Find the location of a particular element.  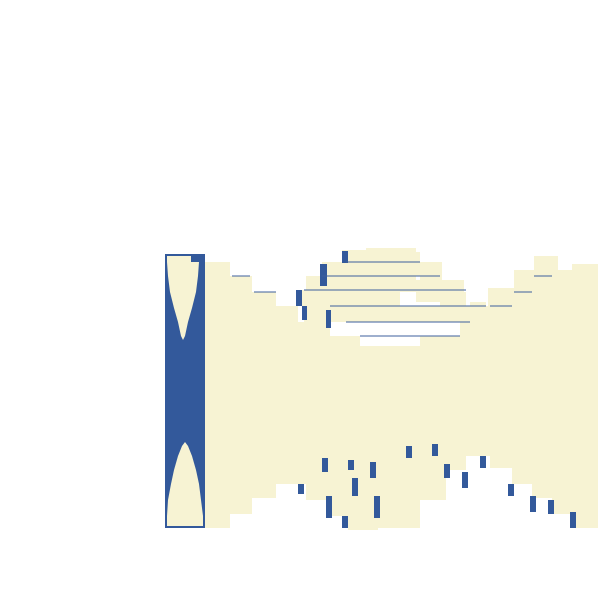

slab-lower-funnel is located at coordinates (185, 484).